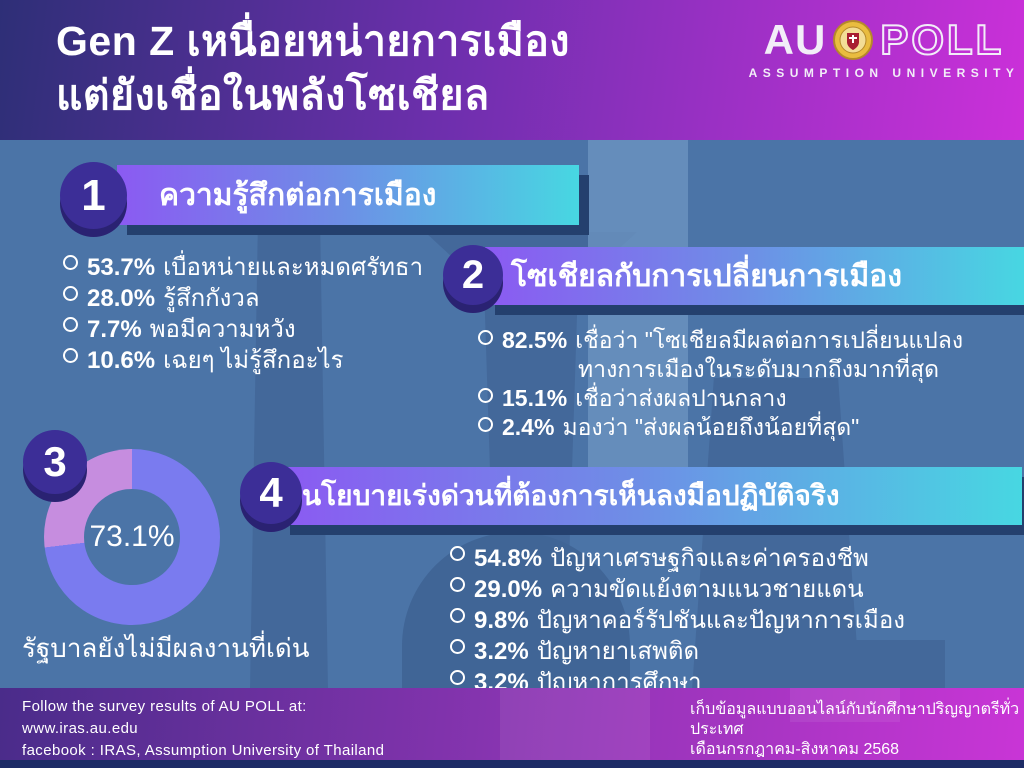 The image size is (1024, 768). I want to click on stat-value: 54.8%, so click(508, 558).